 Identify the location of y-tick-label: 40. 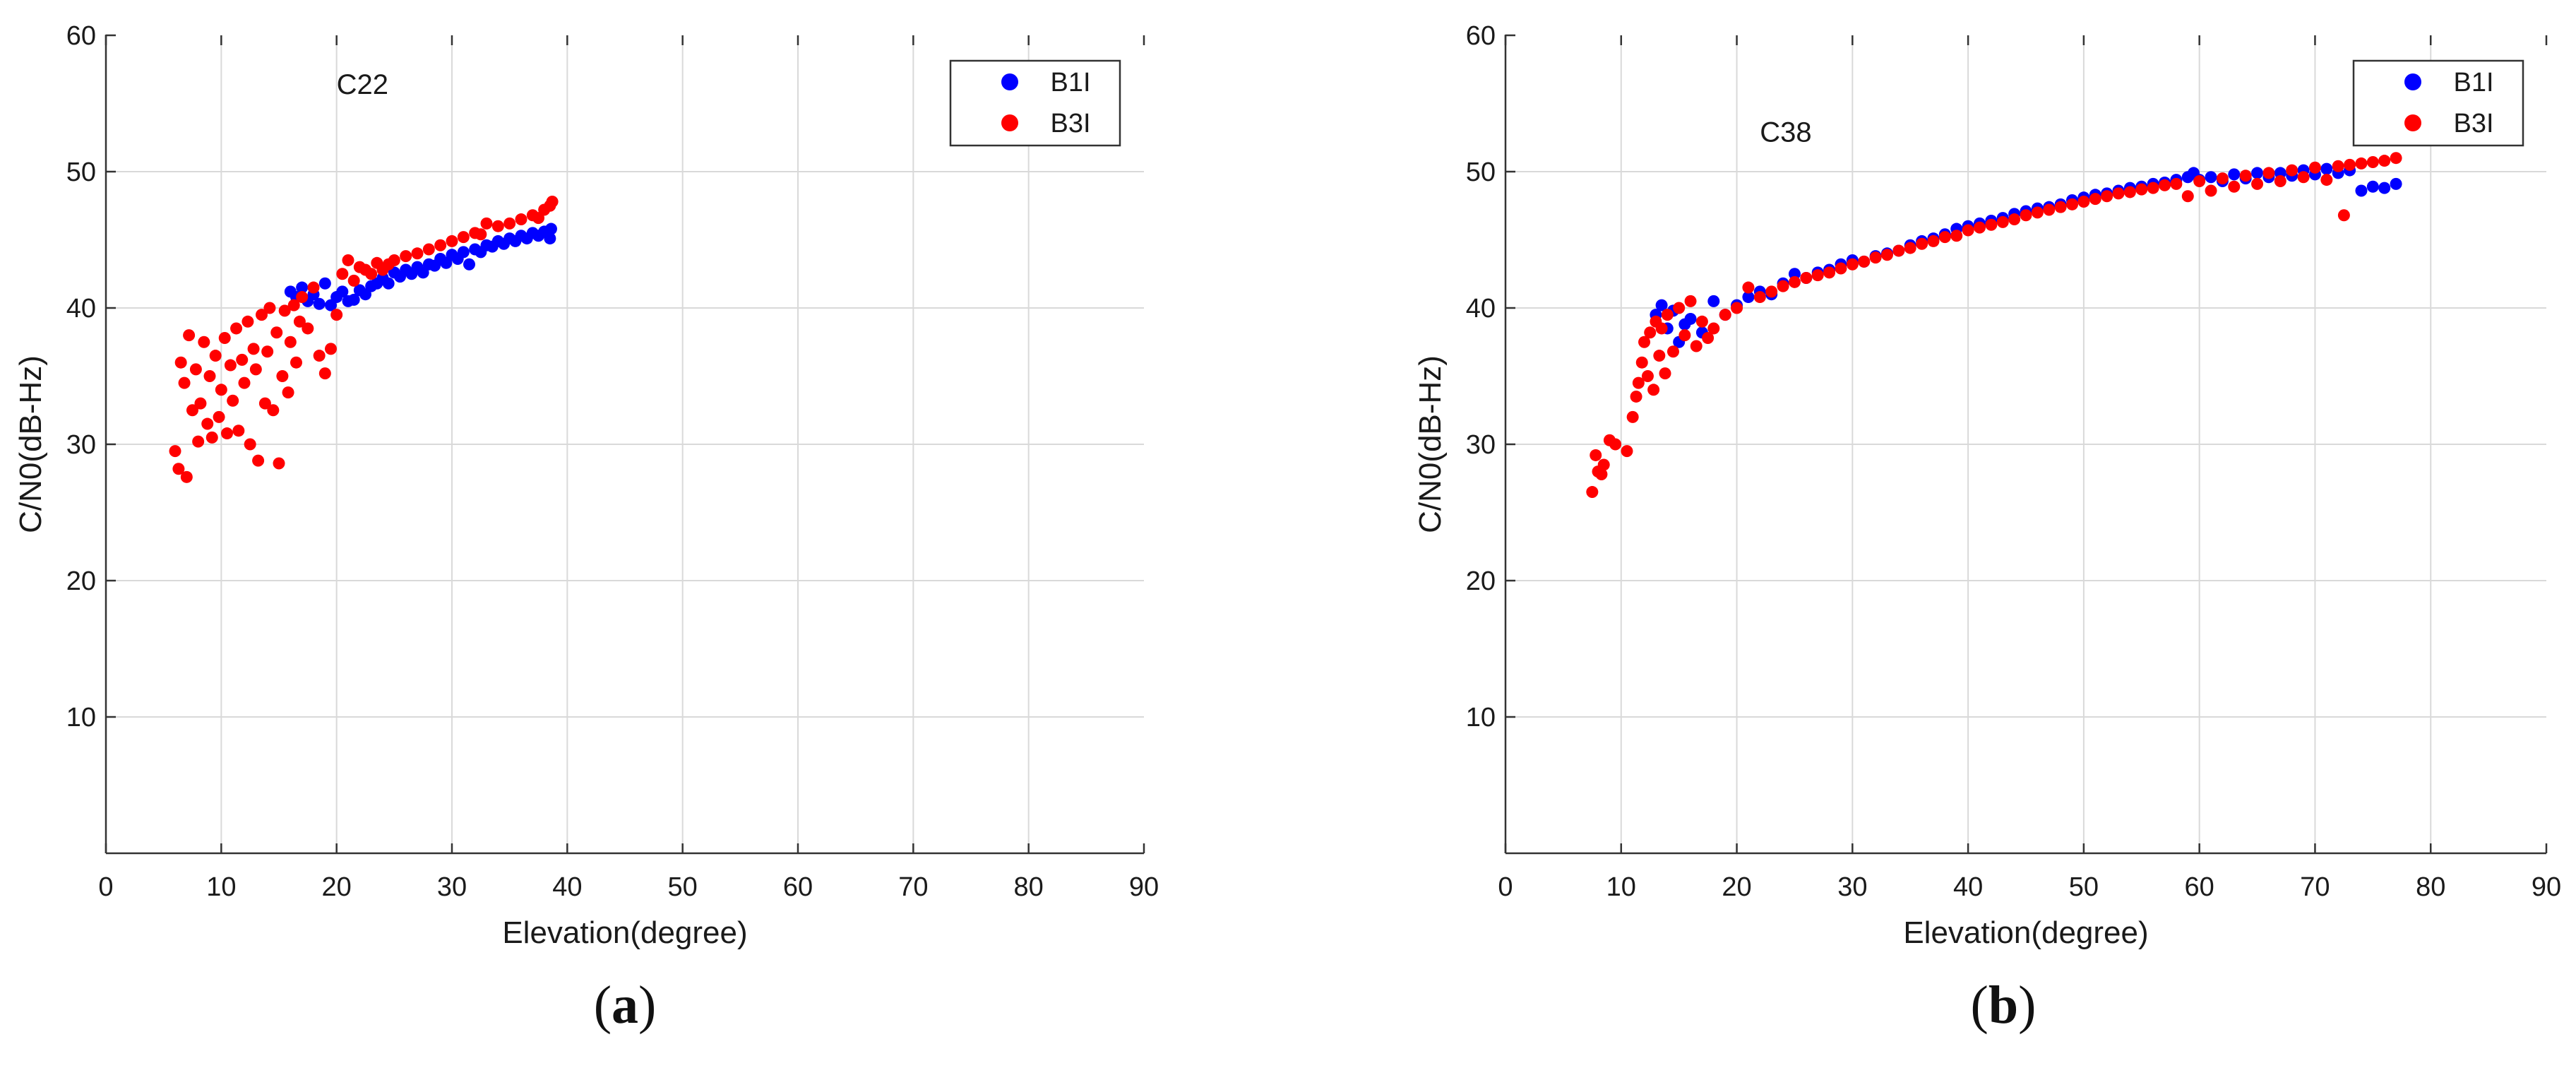
(81, 309).